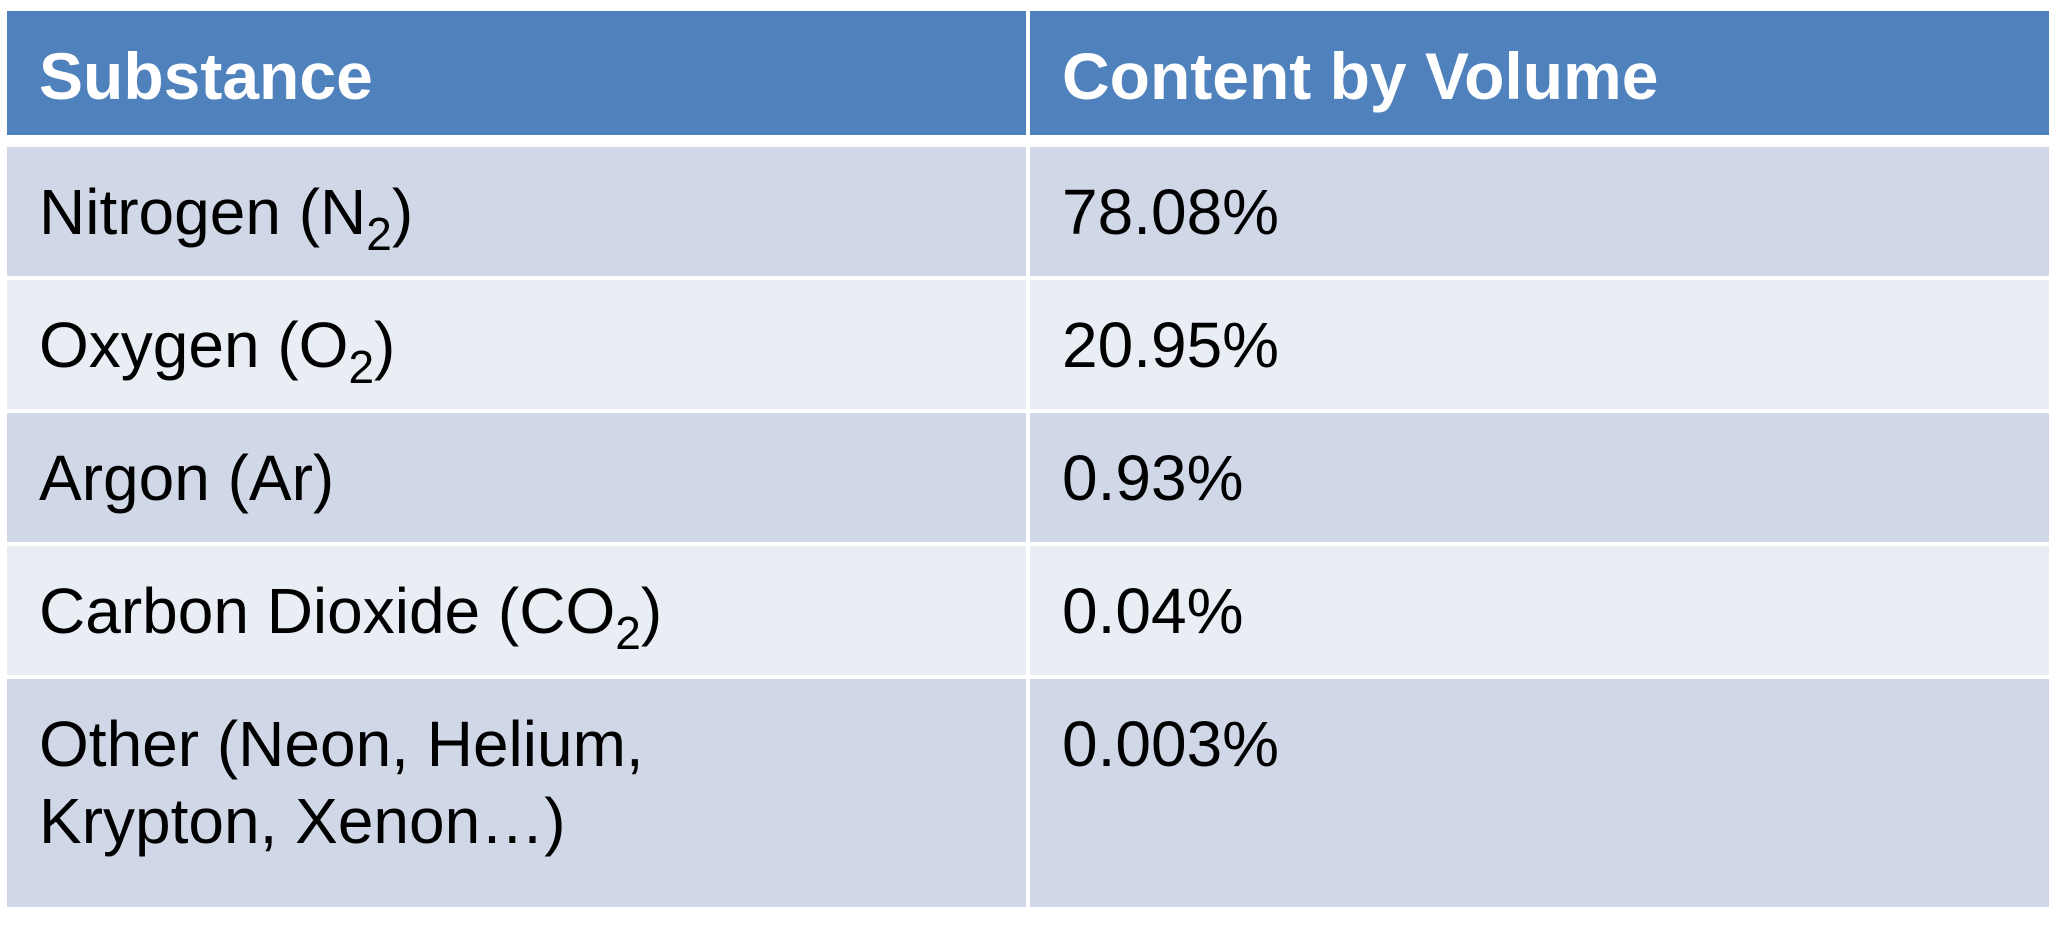  What do you see at coordinates (341, 782) in the screenshot?
I see `substance-name: Other (Neon, Helium, Krypton, Xenon…)` at bounding box center [341, 782].